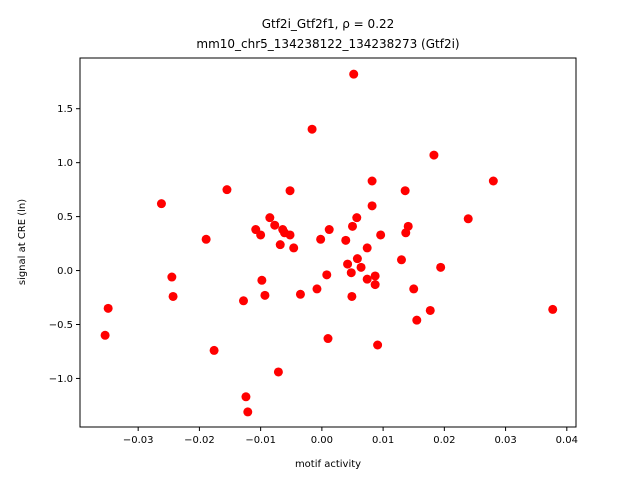 The width and height of the screenshot is (640, 480). What do you see at coordinates (65, 271) in the screenshot?
I see `y-tick-label: 0.0` at bounding box center [65, 271].